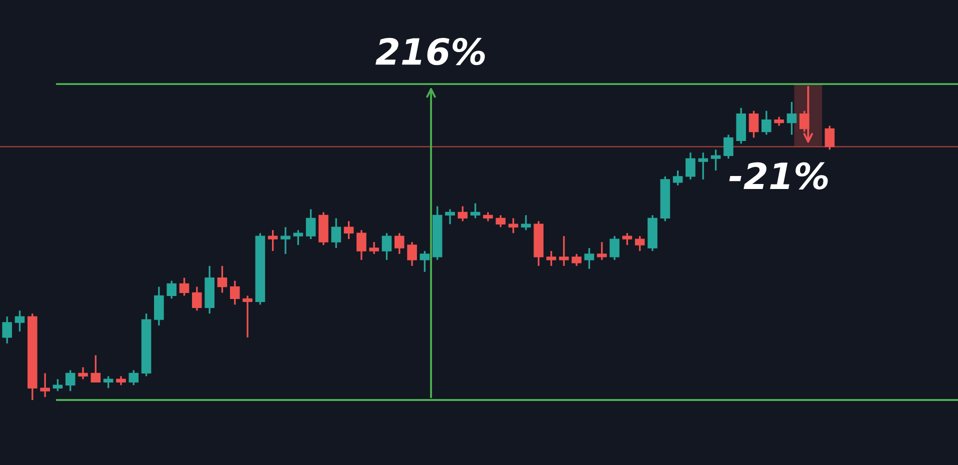 The image size is (958, 465). Describe the element at coordinates (430, 52) in the screenshot. I see `text: 216%` at that location.